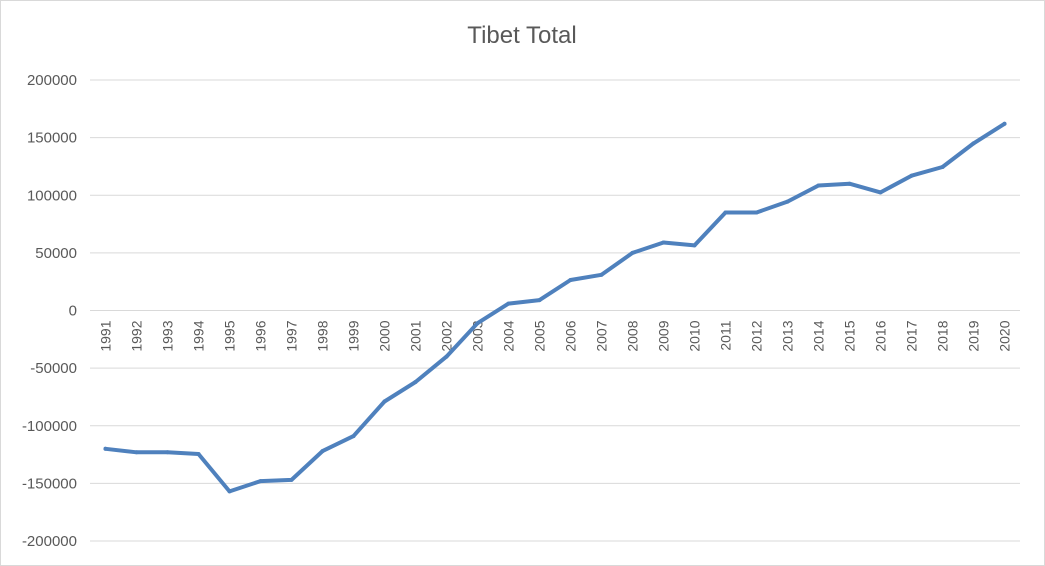 The height and width of the screenshot is (566, 1045). What do you see at coordinates (974, 335) in the screenshot?
I see `x-tick-label: 2019` at bounding box center [974, 335].